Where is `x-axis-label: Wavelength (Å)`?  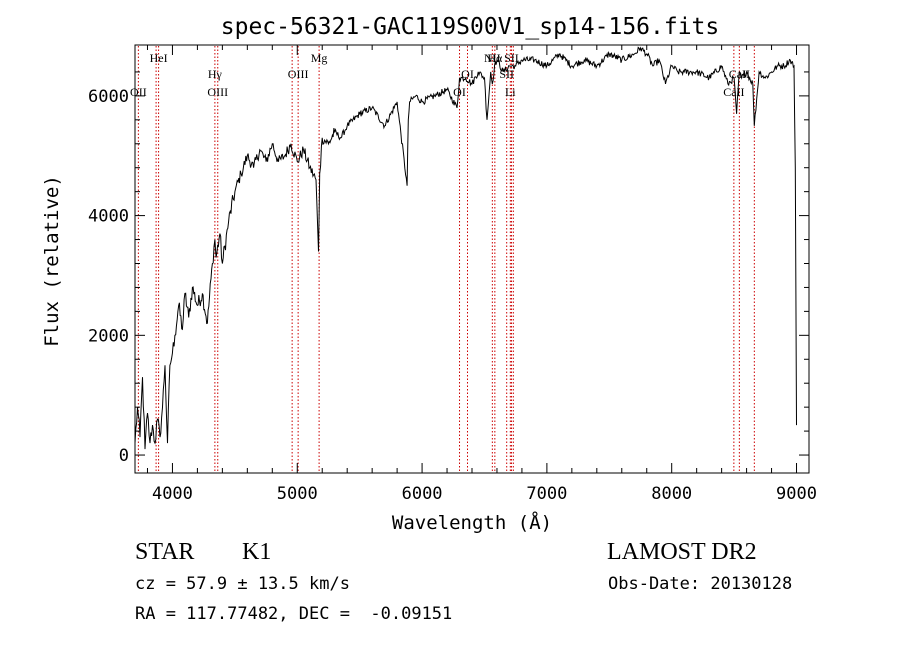 x-axis-label: Wavelength (Å) is located at coordinates (472, 522).